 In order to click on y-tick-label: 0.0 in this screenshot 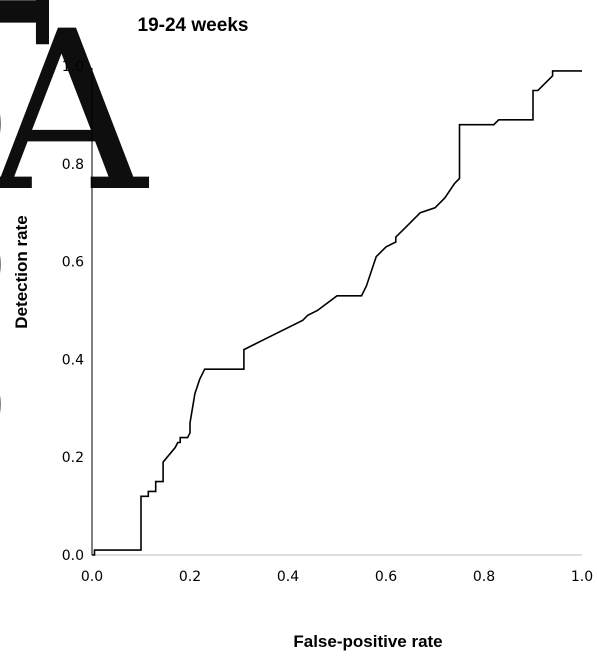, I will do `click(73, 556)`.